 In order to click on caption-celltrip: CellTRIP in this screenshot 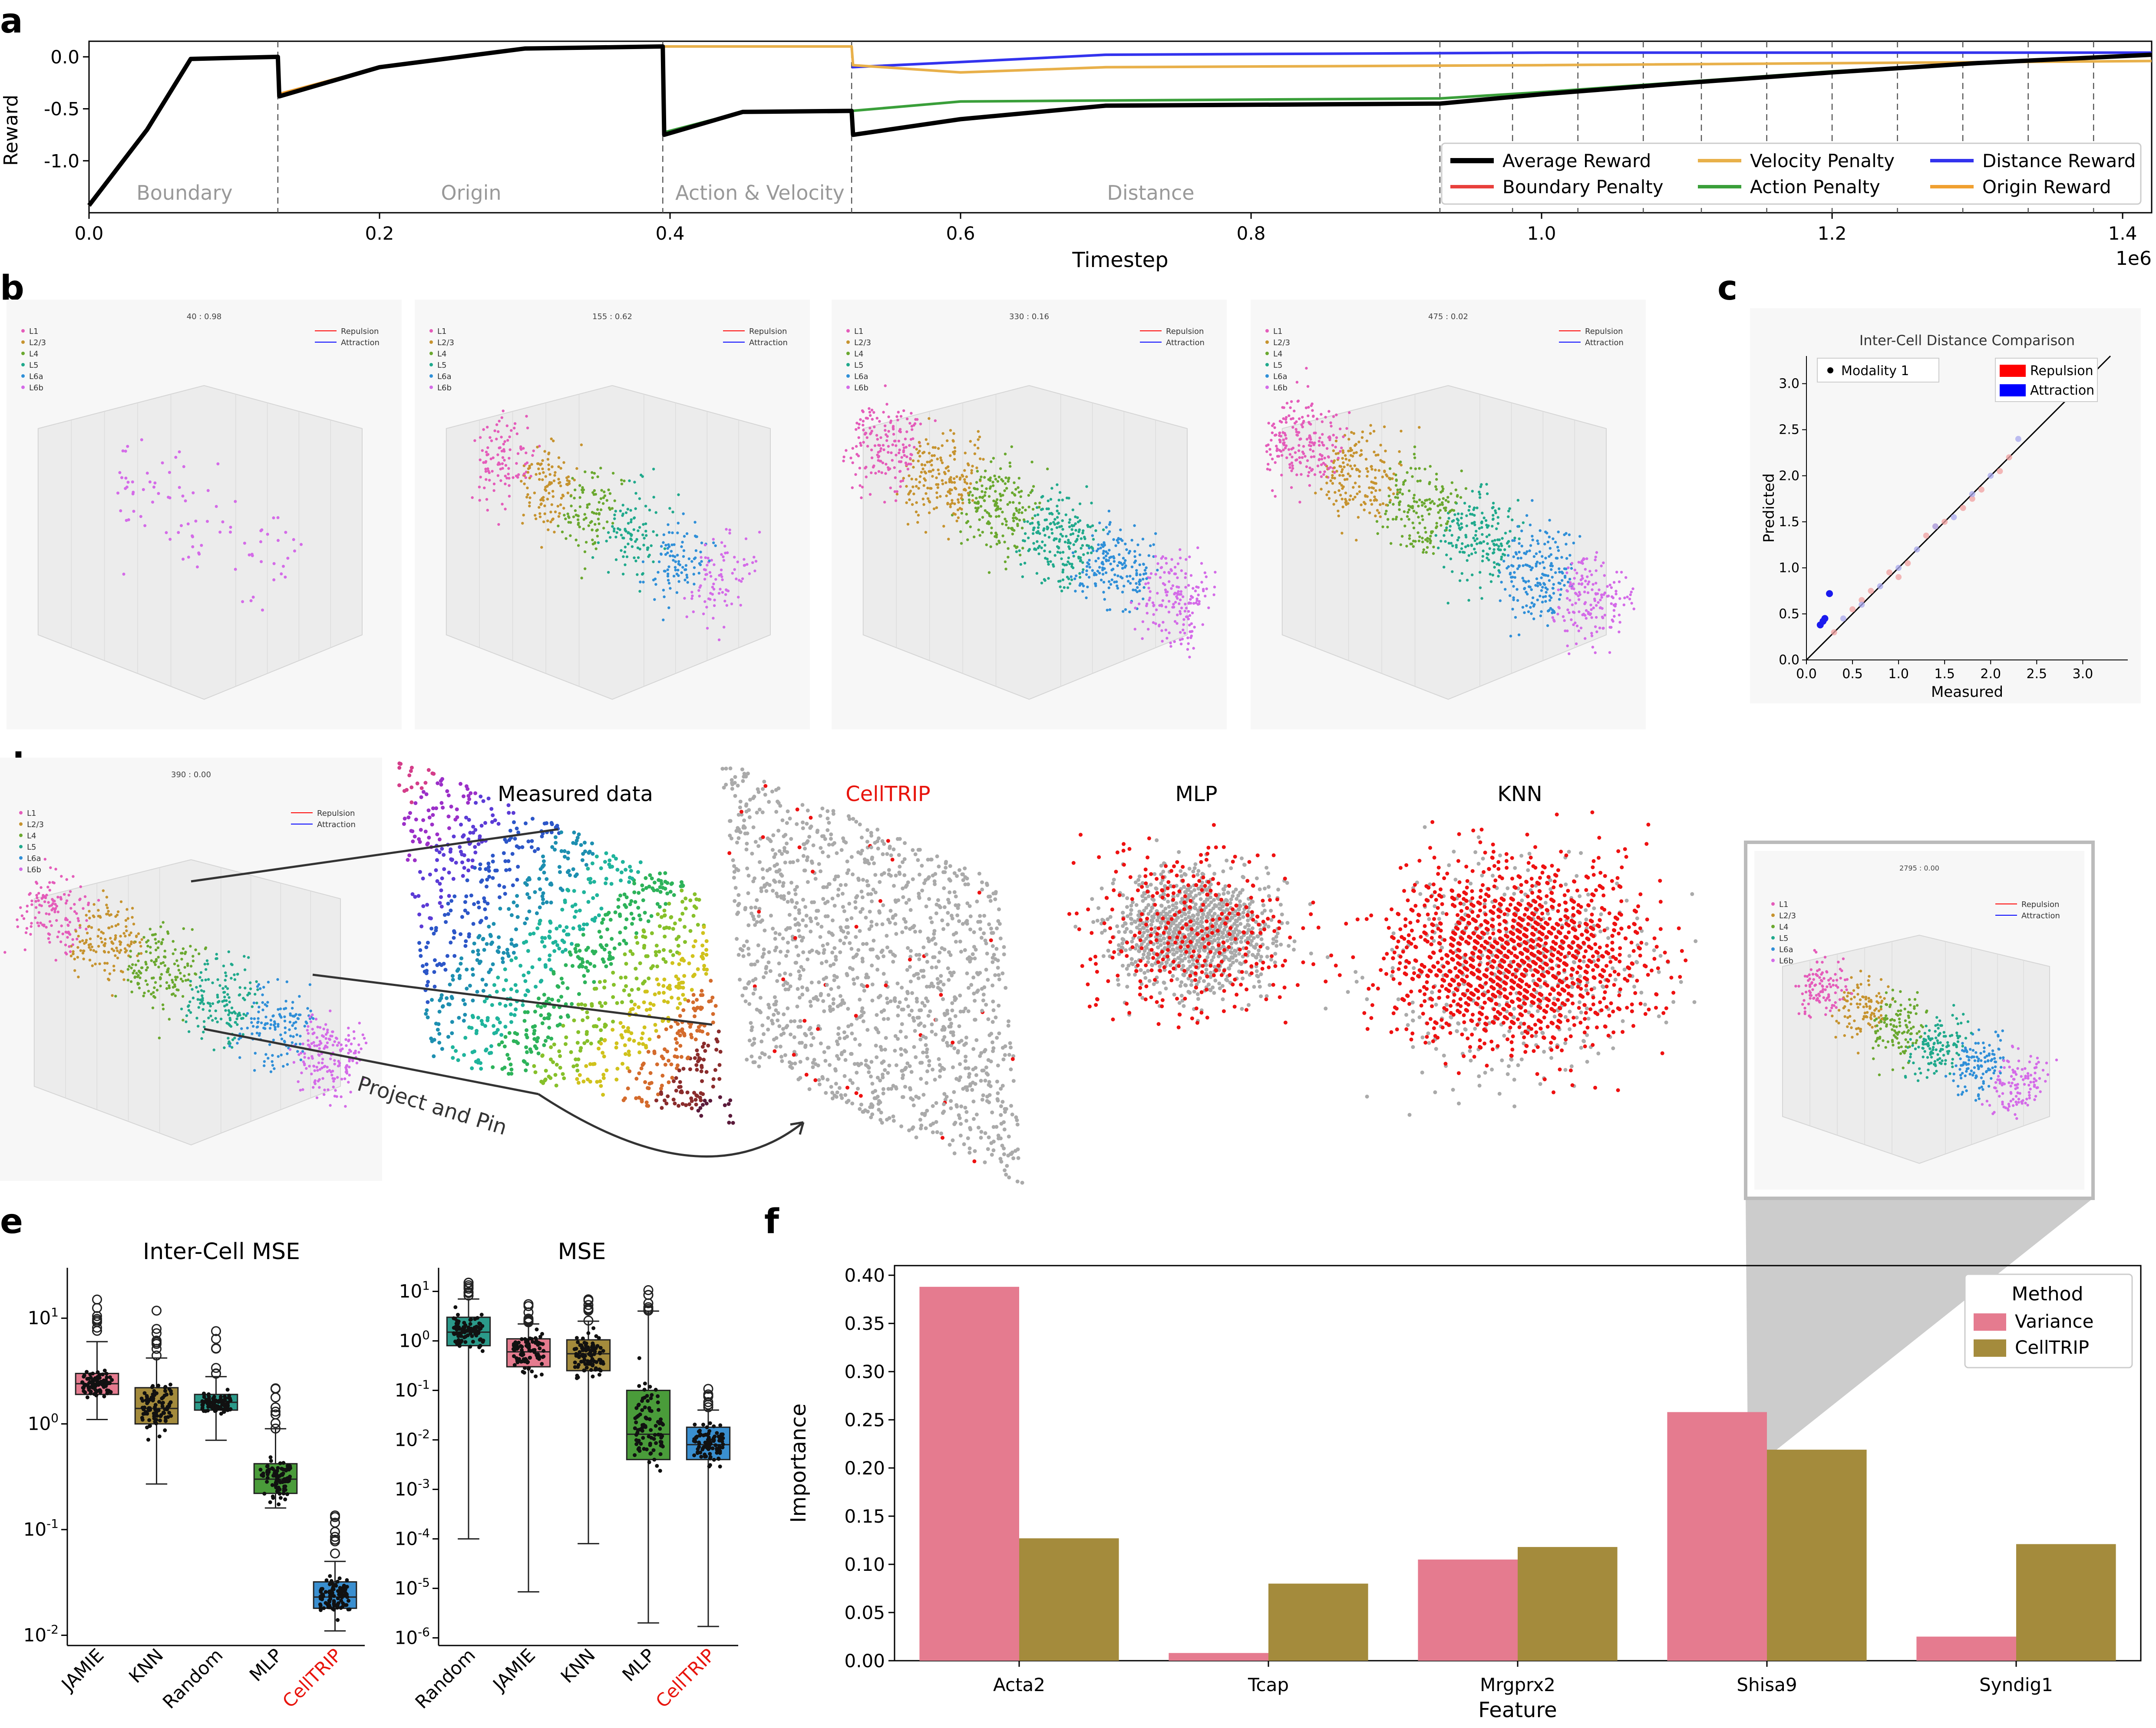, I will do `click(888, 794)`.